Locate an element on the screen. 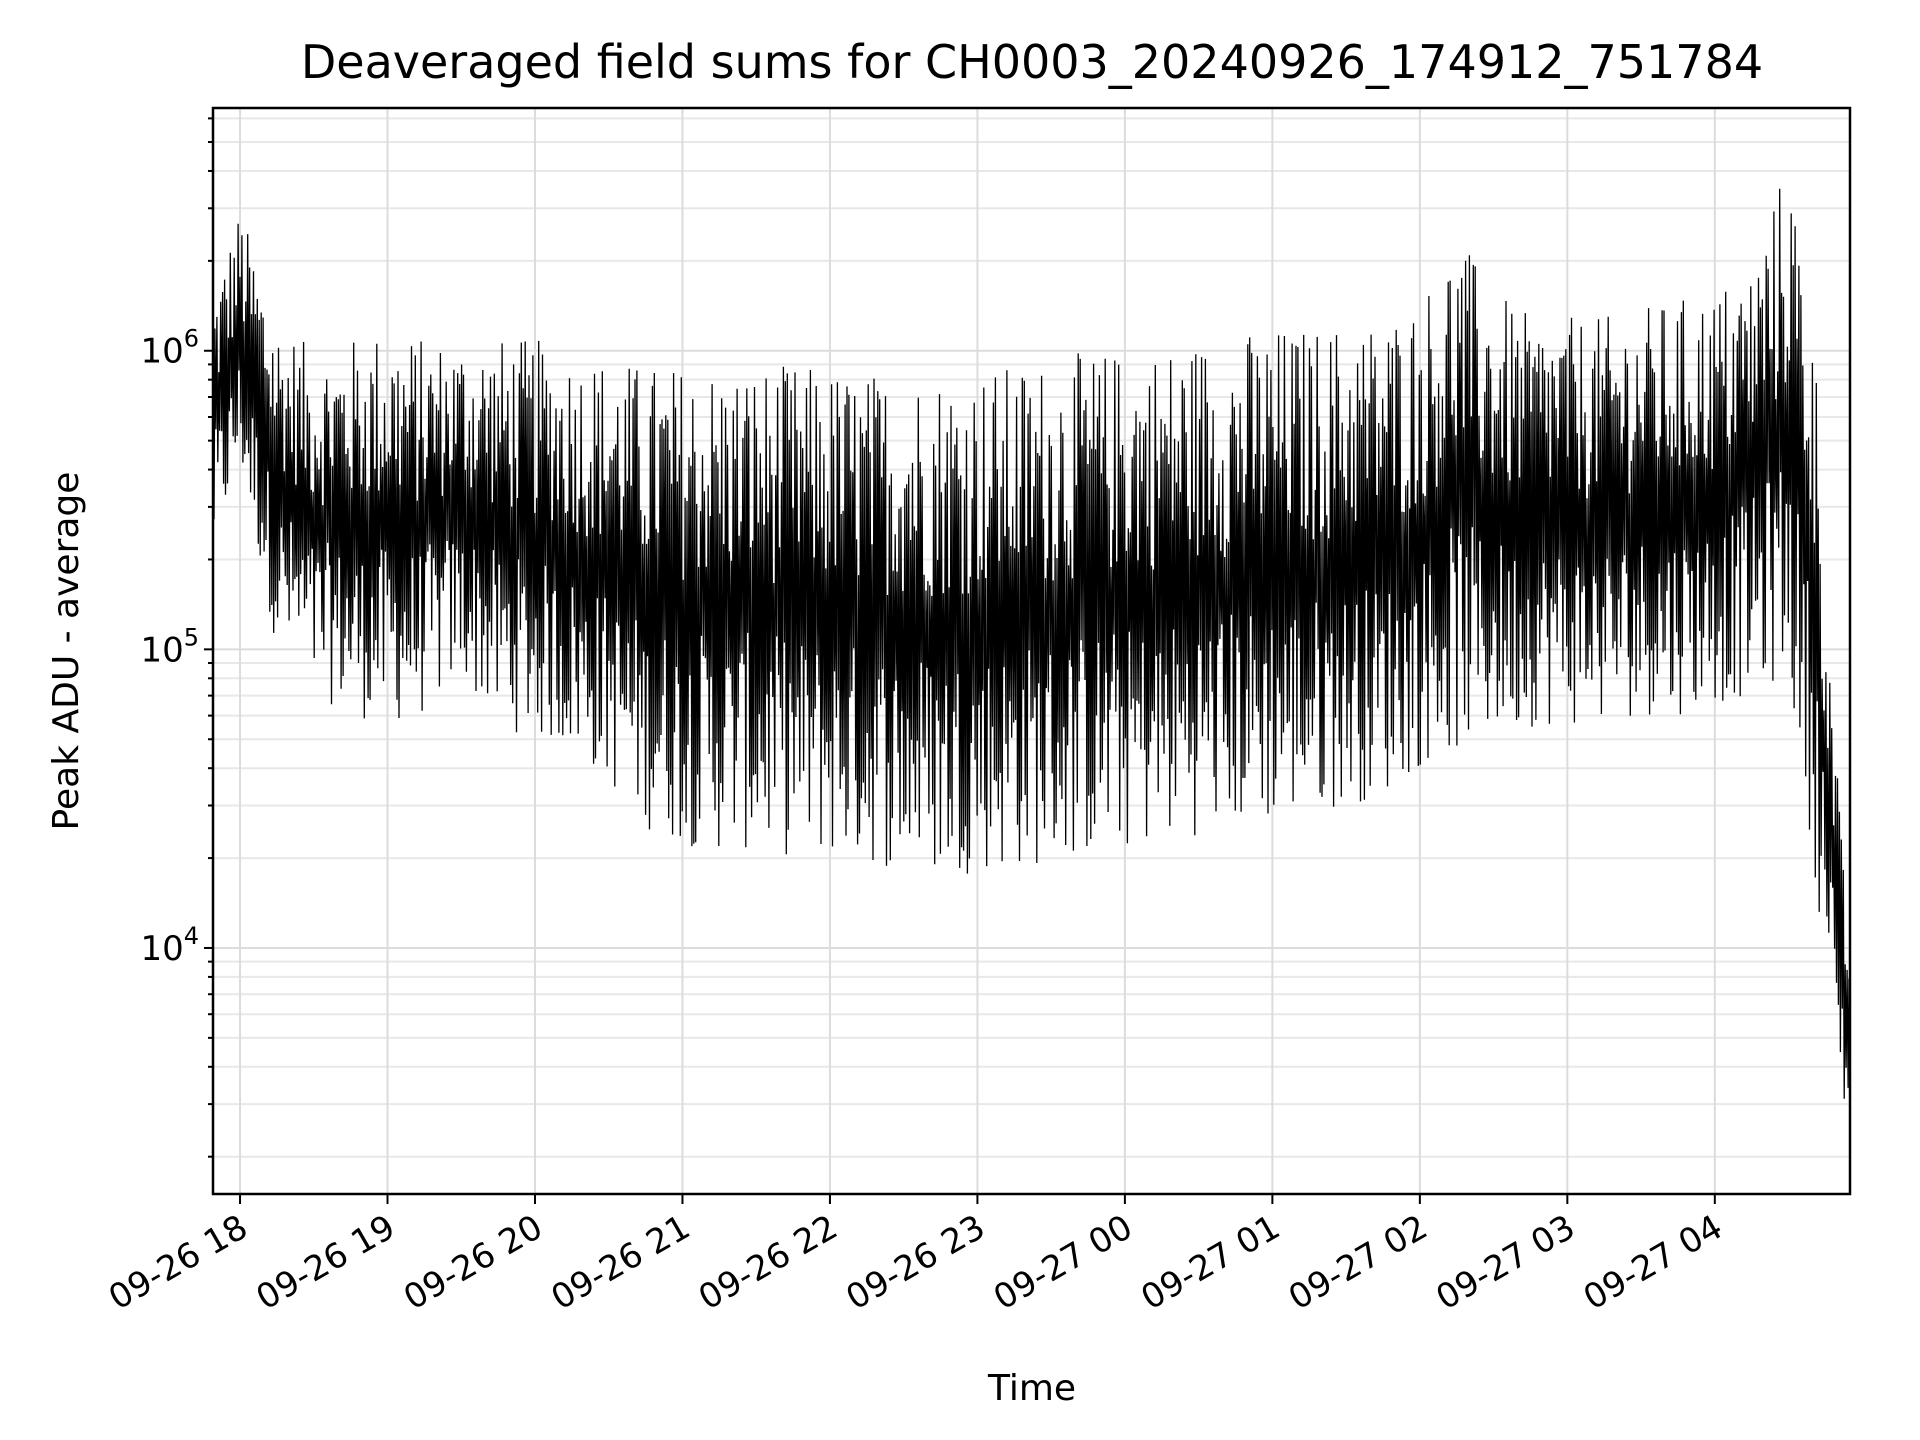 The height and width of the screenshot is (1440, 1920). y-axis-label: Peak ADU - average is located at coordinates (66, 651).